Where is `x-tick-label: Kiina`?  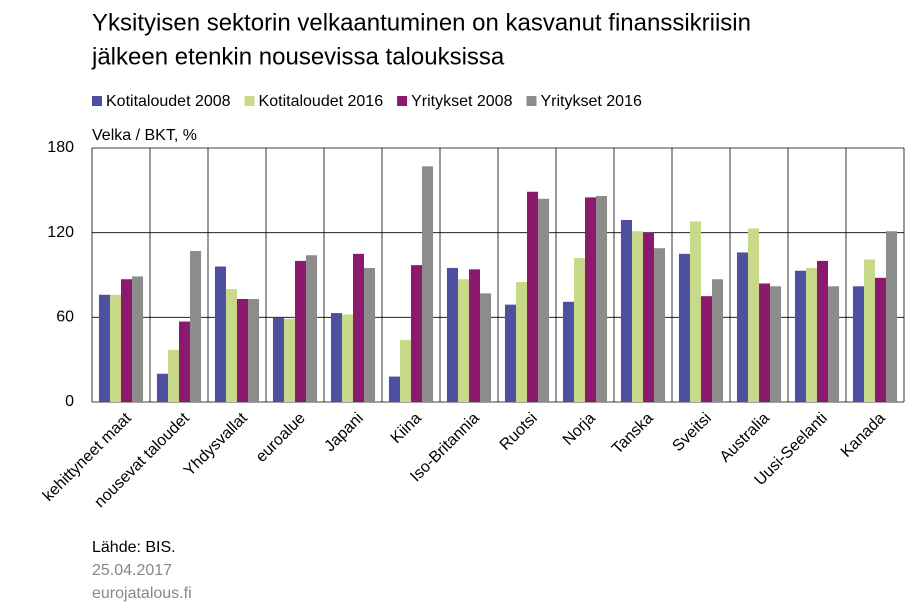
x-tick-label: Kiina is located at coordinates (406, 428).